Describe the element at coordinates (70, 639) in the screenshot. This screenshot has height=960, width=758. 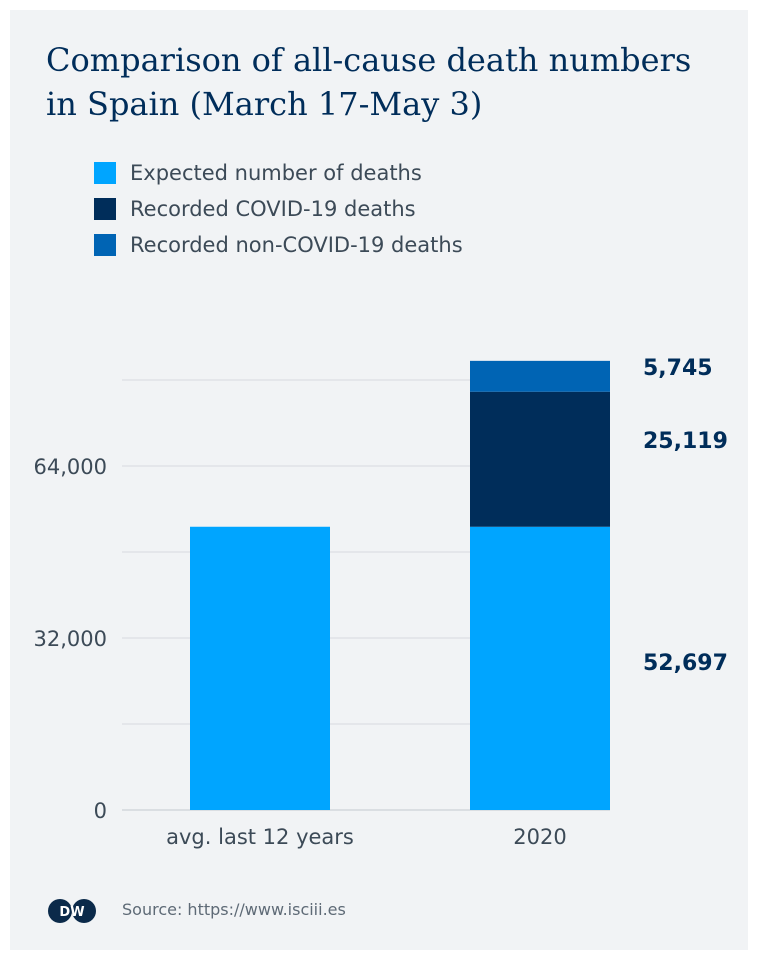
I see `y-tick-label: 32,000` at that location.